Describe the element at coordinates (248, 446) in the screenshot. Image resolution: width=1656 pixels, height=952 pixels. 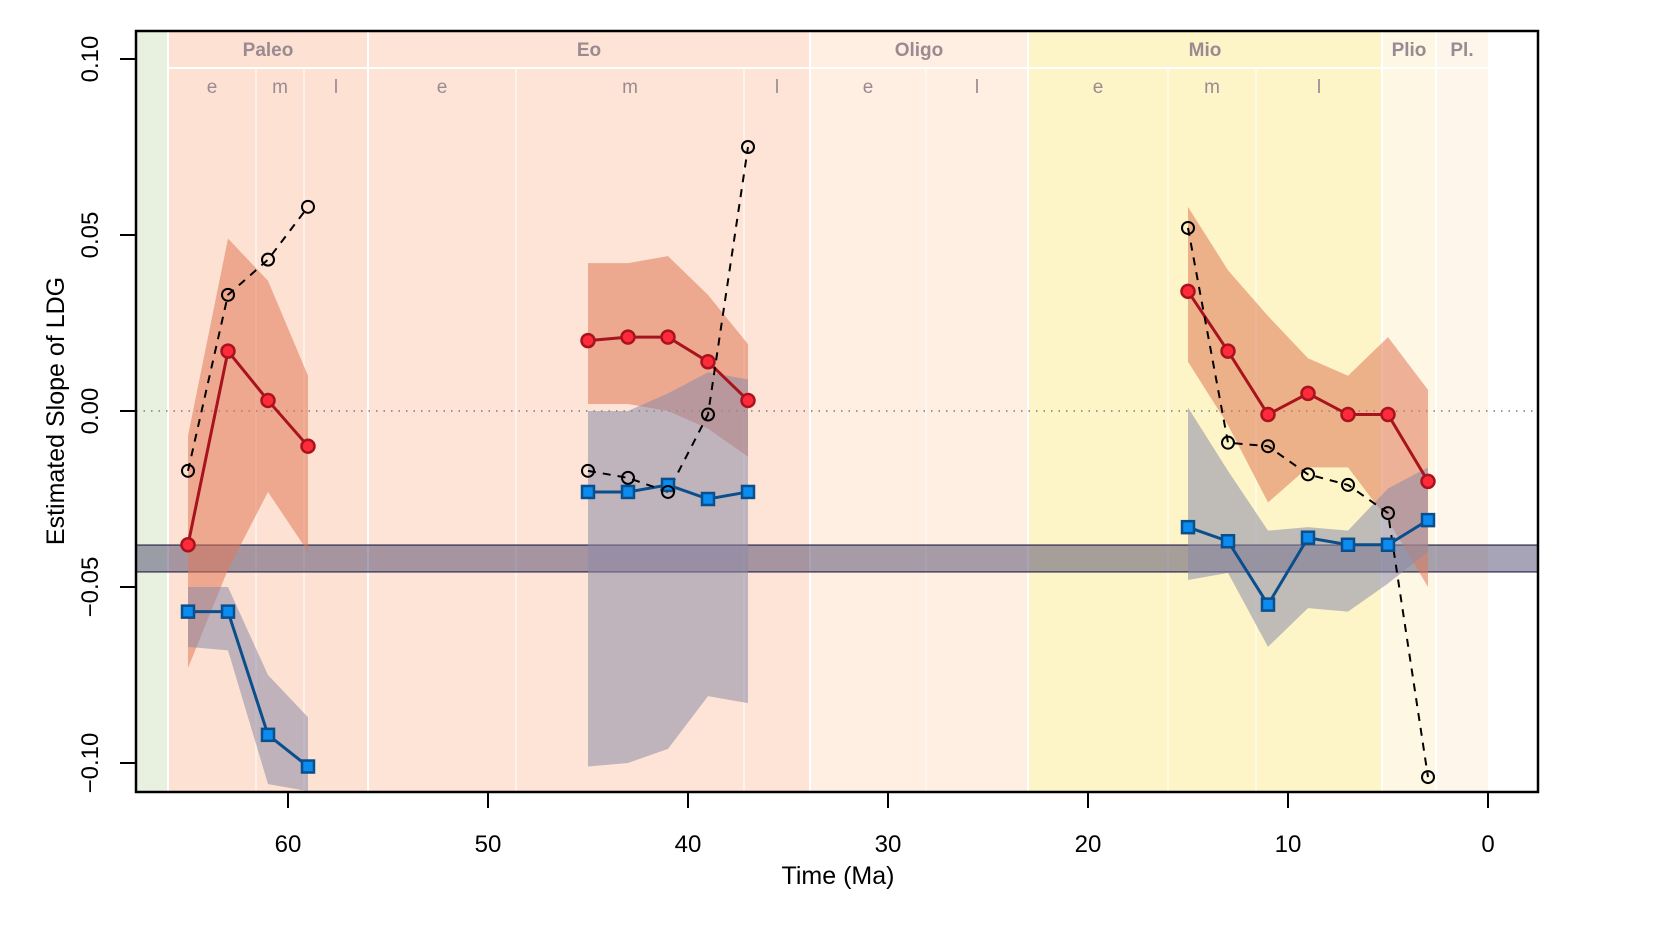
I see `red-estimate-line` at that location.